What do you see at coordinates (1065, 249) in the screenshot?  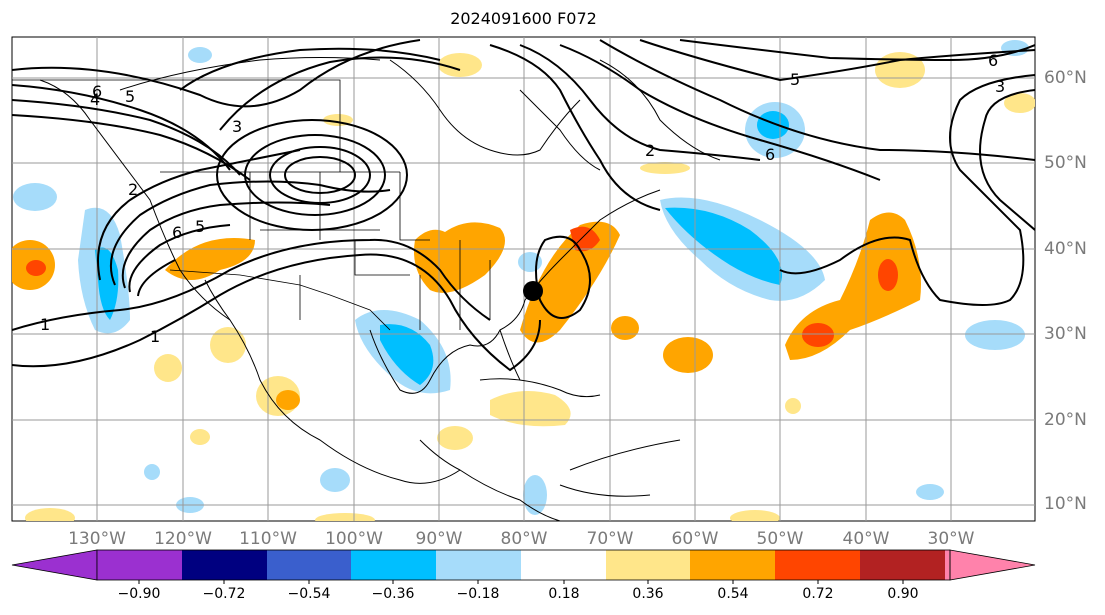 I see `lat-label: 40°N` at bounding box center [1065, 249].